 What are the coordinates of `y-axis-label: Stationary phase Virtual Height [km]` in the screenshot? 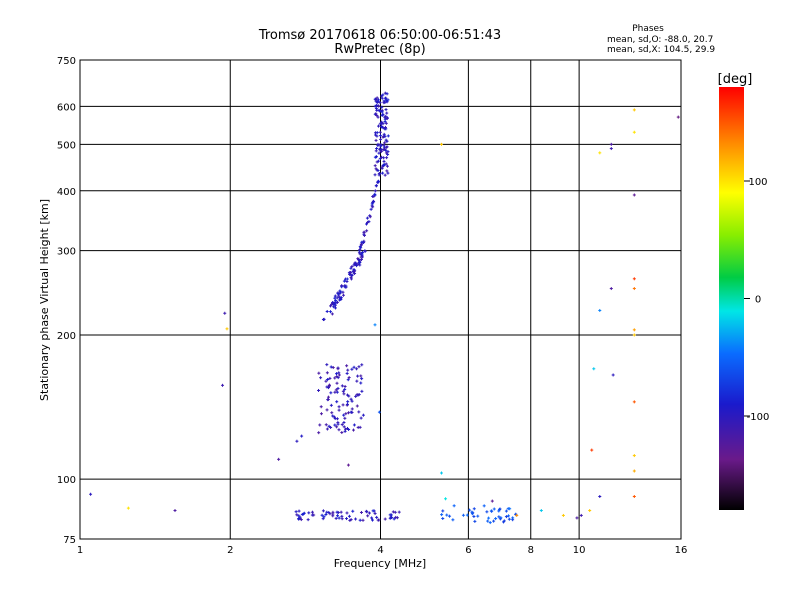 It's located at (44, 300).